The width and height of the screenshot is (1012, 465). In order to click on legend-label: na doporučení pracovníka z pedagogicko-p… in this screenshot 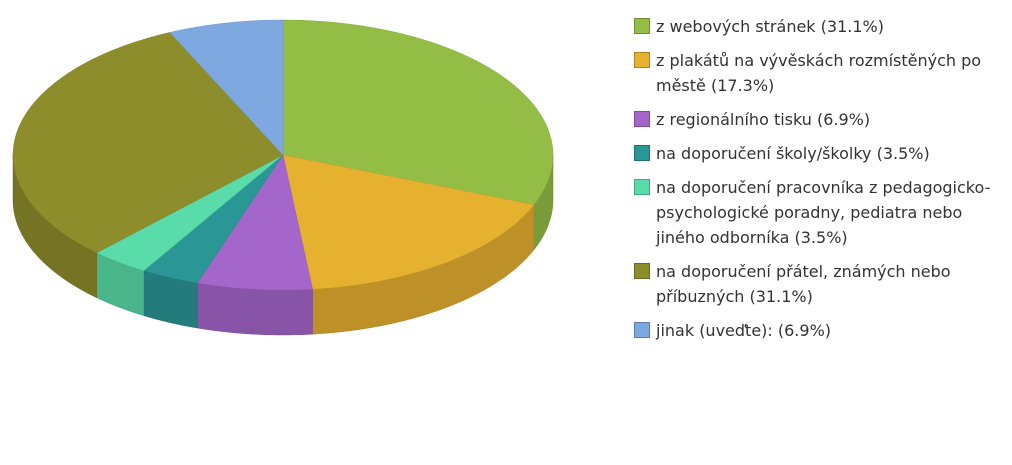, I will do `click(823, 212)`.